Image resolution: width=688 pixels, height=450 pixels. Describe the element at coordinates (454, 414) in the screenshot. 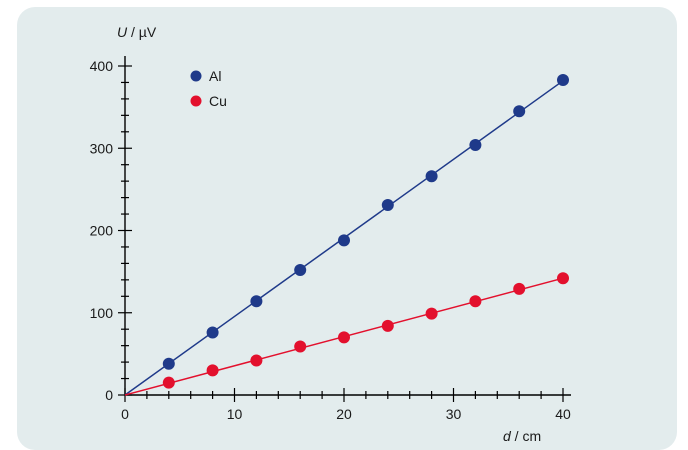

I see `x-tick-label: 30` at that location.